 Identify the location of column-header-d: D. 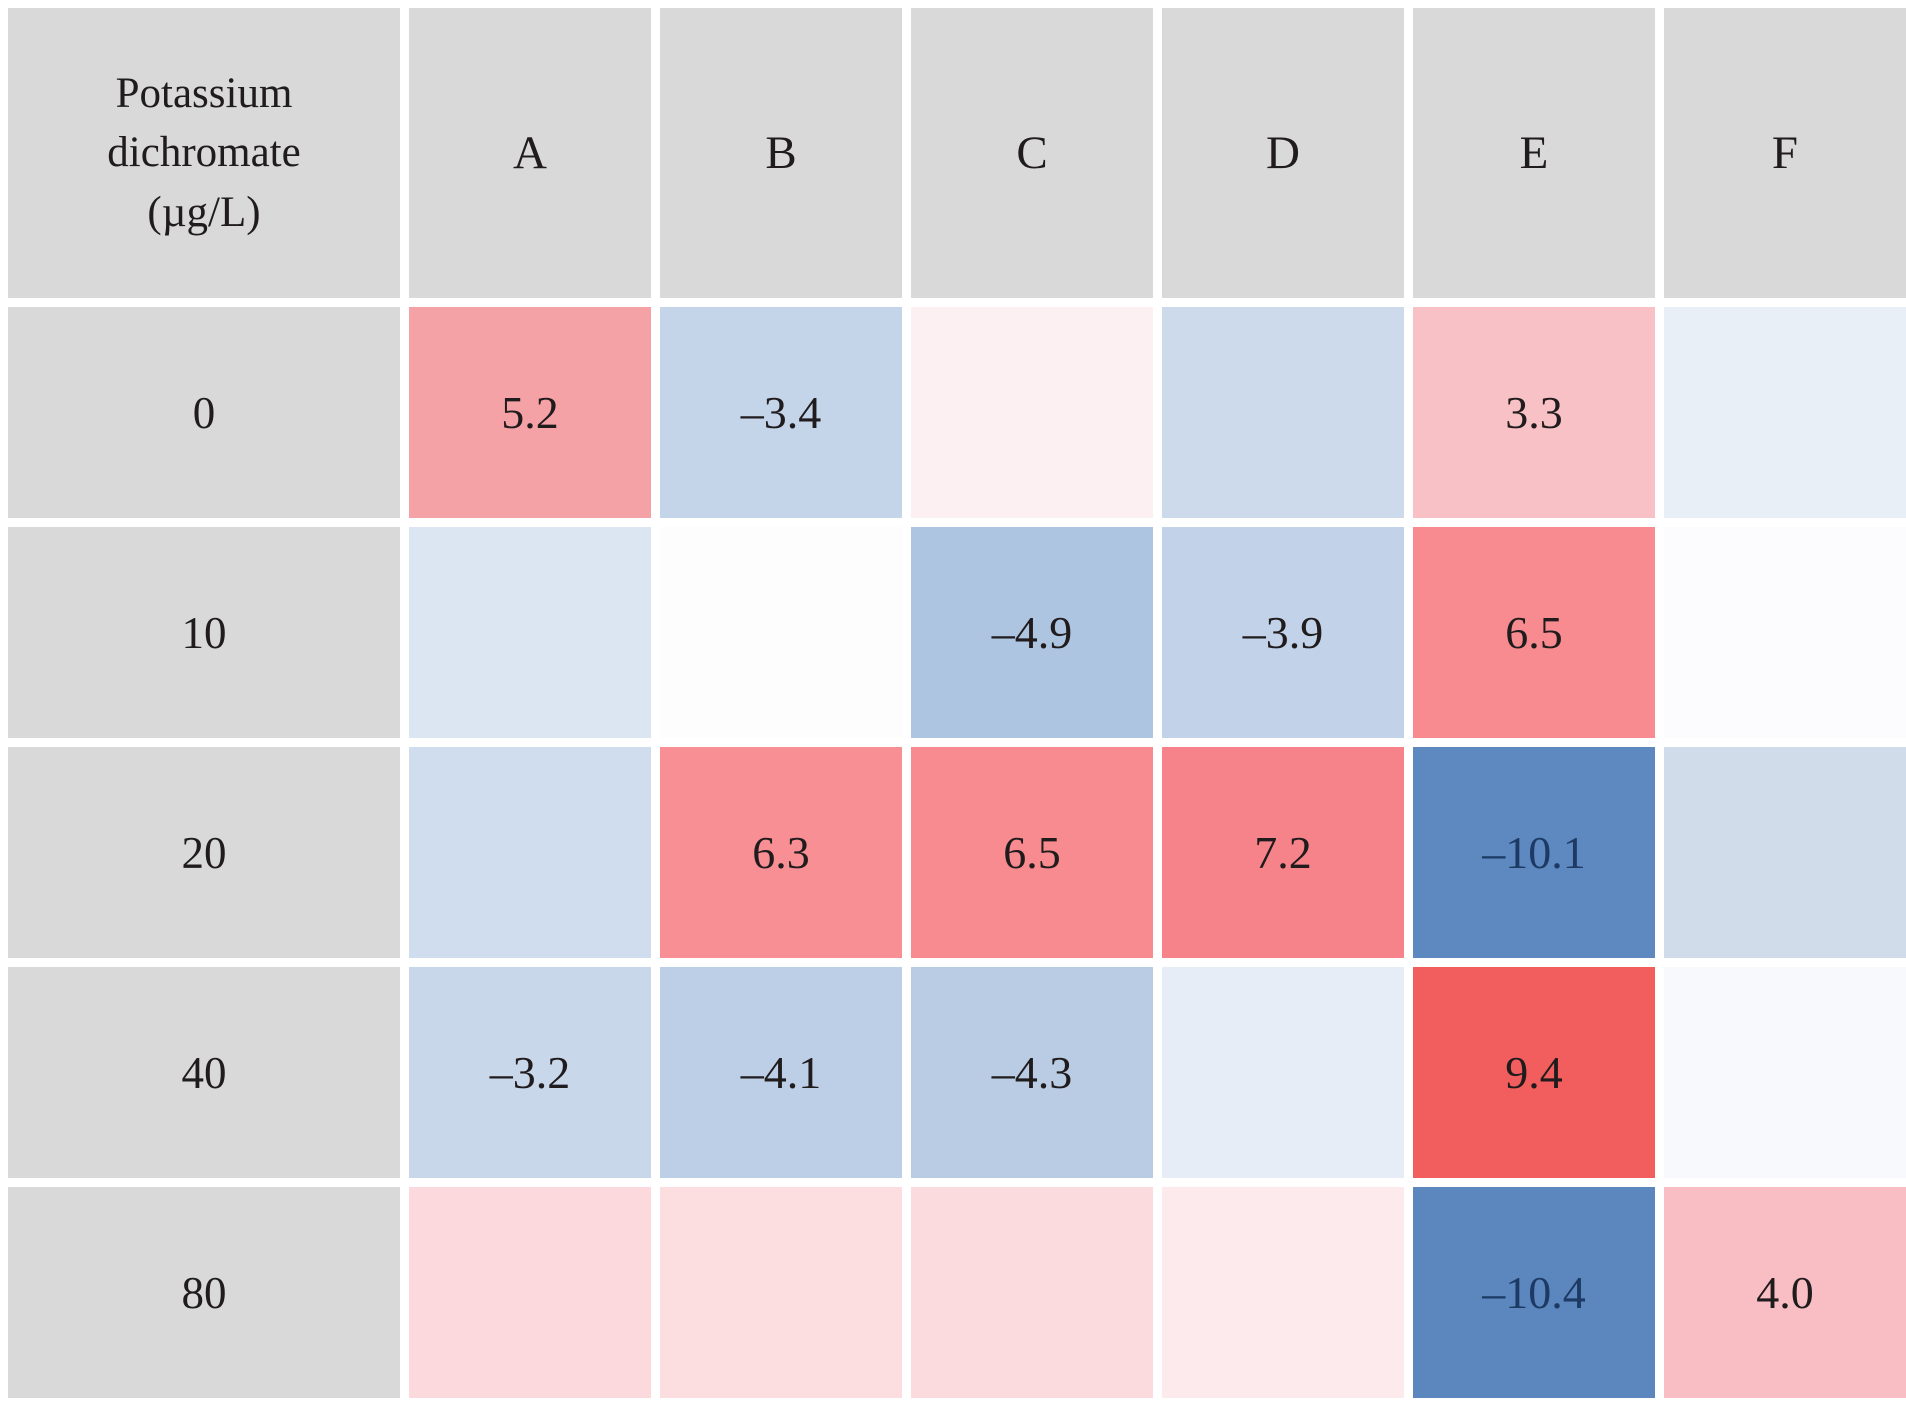
(1283, 153).